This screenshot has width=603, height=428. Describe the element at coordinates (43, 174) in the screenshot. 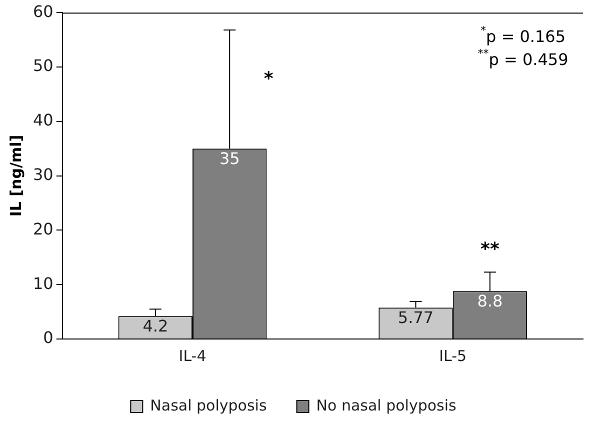

I see `y-tick-label: 30` at that location.